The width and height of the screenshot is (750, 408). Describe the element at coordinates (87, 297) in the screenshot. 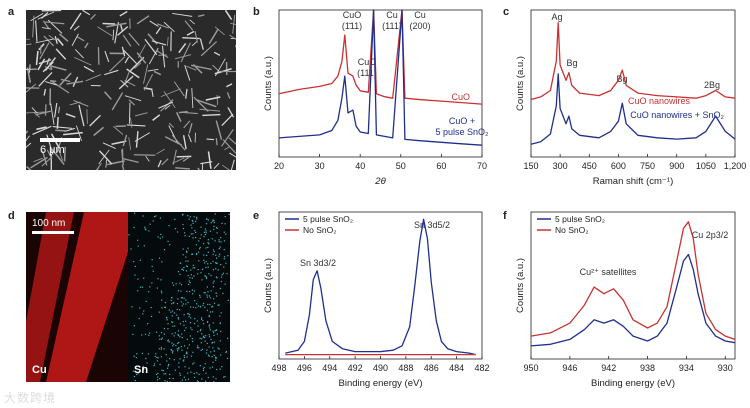

I see `cu-nanowire-band` at that location.